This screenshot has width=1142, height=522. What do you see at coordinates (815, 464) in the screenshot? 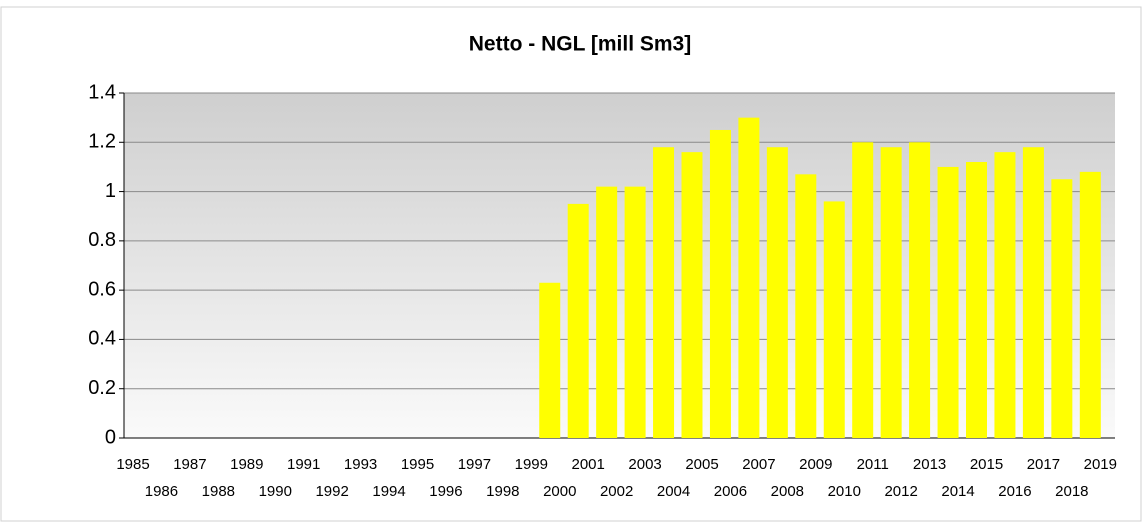
I see `x-tick-label: 2009` at bounding box center [815, 464].